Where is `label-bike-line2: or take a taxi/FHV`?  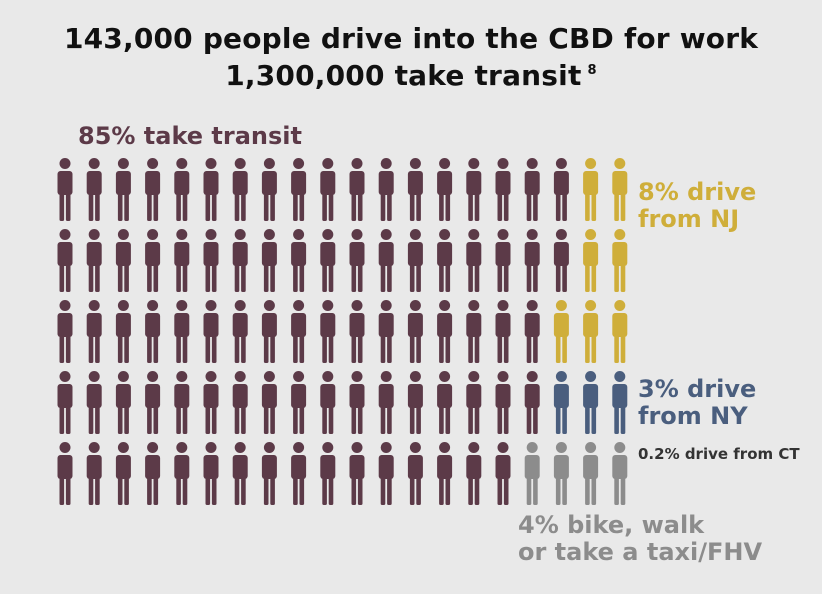
label-bike-line2: or take a taxi/FHV is located at coordinates (640, 551).